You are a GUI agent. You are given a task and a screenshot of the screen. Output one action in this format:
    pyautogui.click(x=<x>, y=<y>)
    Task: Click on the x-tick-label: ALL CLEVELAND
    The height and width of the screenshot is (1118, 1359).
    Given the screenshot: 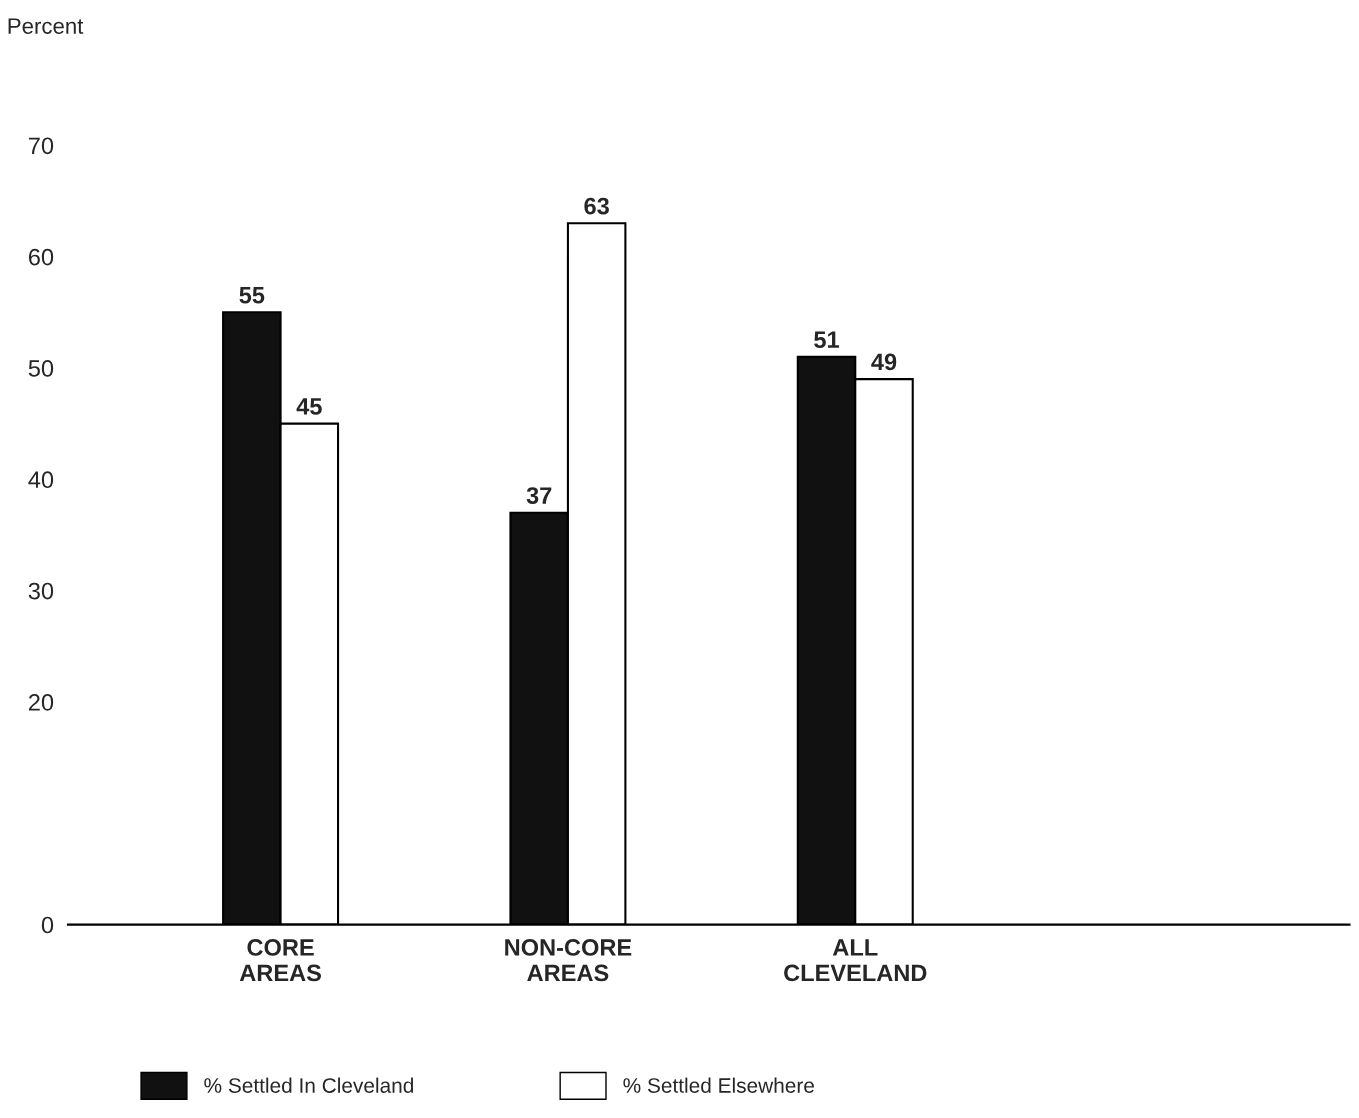 What is the action you would take?
    pyautogui.click(x=855, y=960)
    